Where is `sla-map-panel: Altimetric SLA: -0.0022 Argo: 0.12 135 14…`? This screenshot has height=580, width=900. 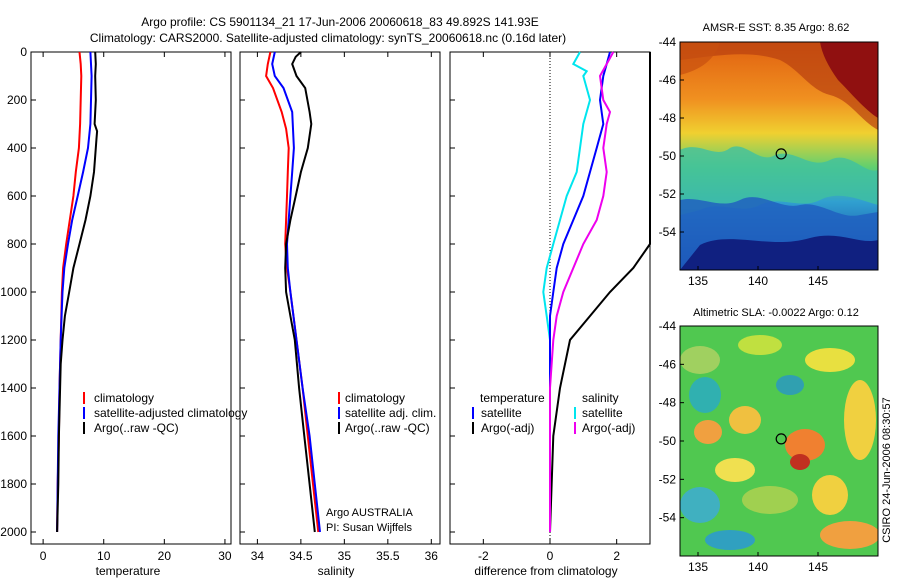
sla-map-panel: Altimetric SLA: -0.0022 Argo: 0.12 135 14… is located at coordinates (769, 440).